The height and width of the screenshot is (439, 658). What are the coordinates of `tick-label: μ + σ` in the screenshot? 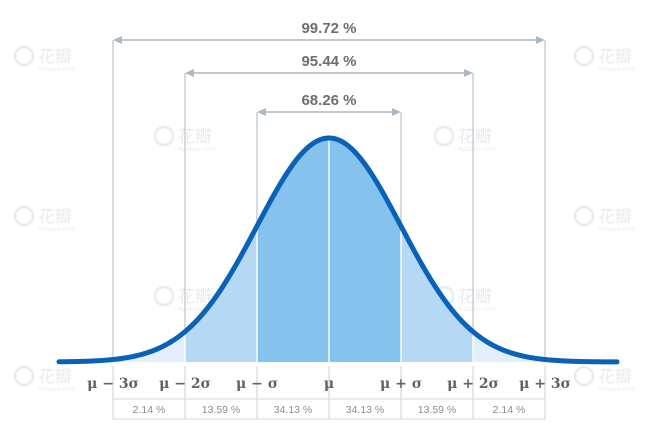 It's located at (401, 384).